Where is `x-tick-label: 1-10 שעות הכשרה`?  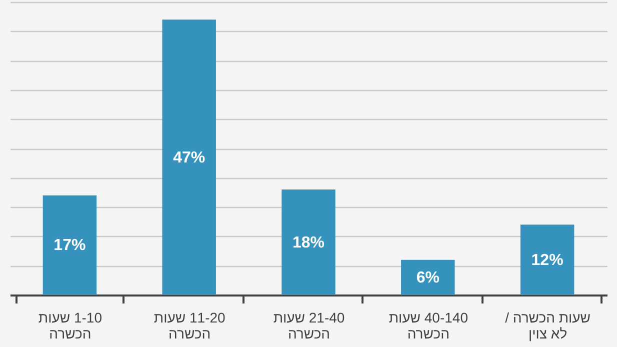
x-tick-label: 1-10 שעות הכשרה is located at coordinates (70, 326).